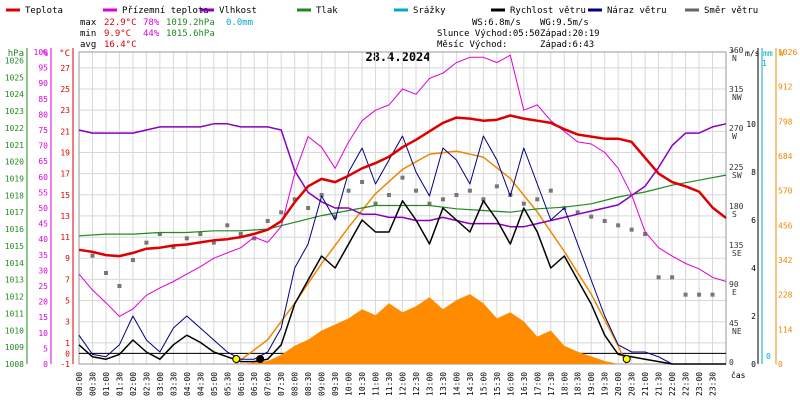  Describe the element at coordinates (151, 34) in the screenshot. I see `stat-min-hum: 44%` at that location.